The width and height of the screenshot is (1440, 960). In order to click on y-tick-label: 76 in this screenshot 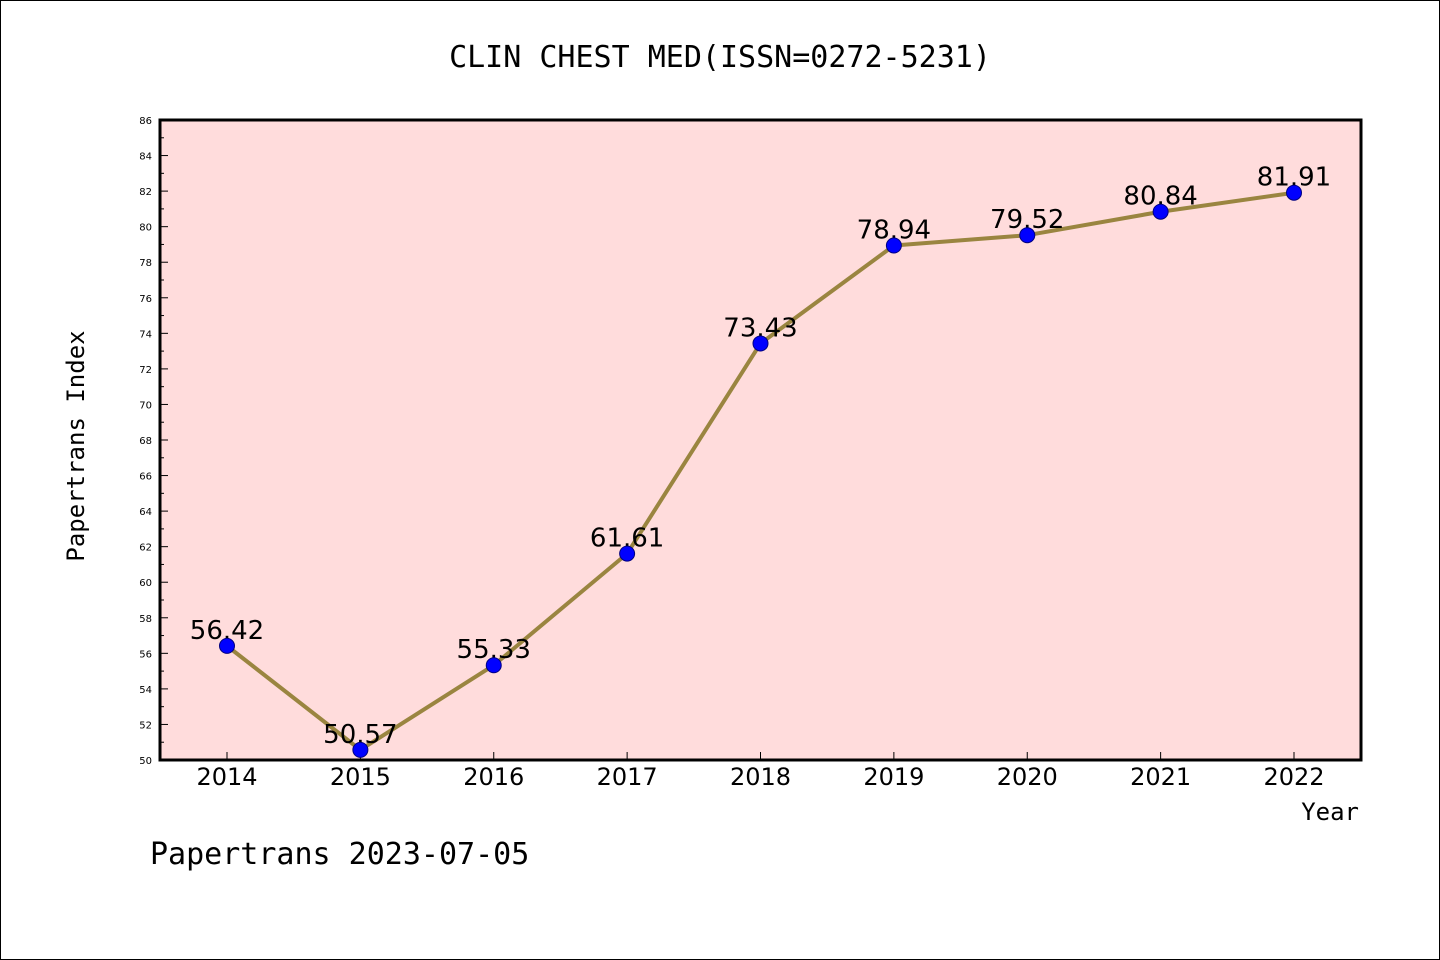, I will do `click(145, 299)`.